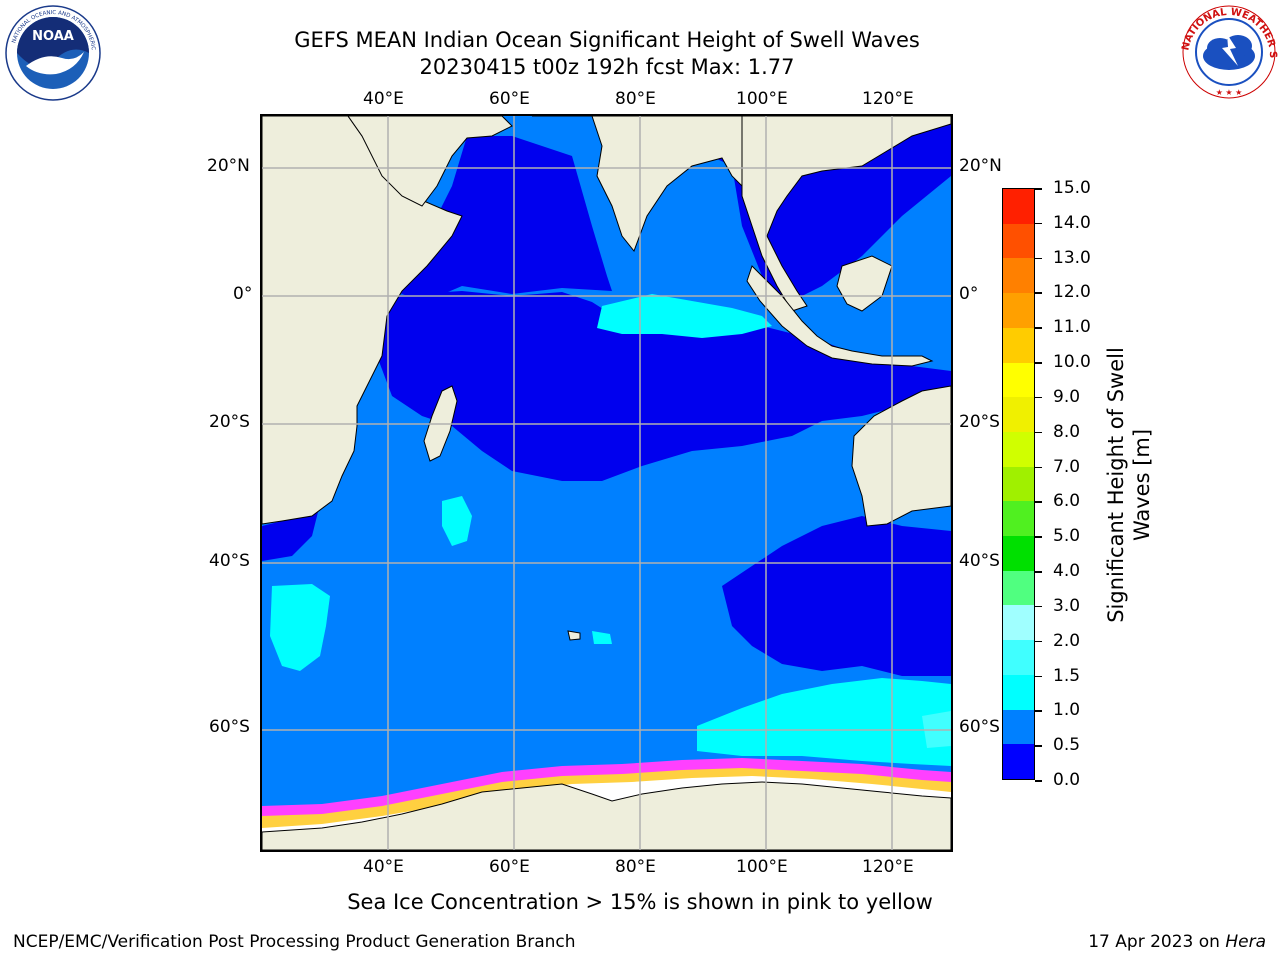 This screenshot has width=1280, height=960. I want to click on colorbar-tick-label: 2.0, so click(1067, 640).